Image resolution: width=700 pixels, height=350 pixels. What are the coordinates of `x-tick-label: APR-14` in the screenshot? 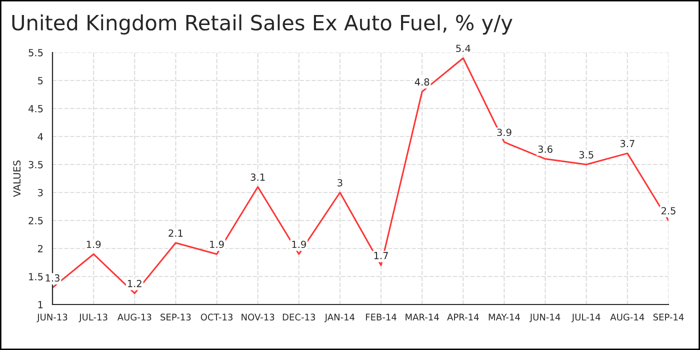 It's located at (463, 317).